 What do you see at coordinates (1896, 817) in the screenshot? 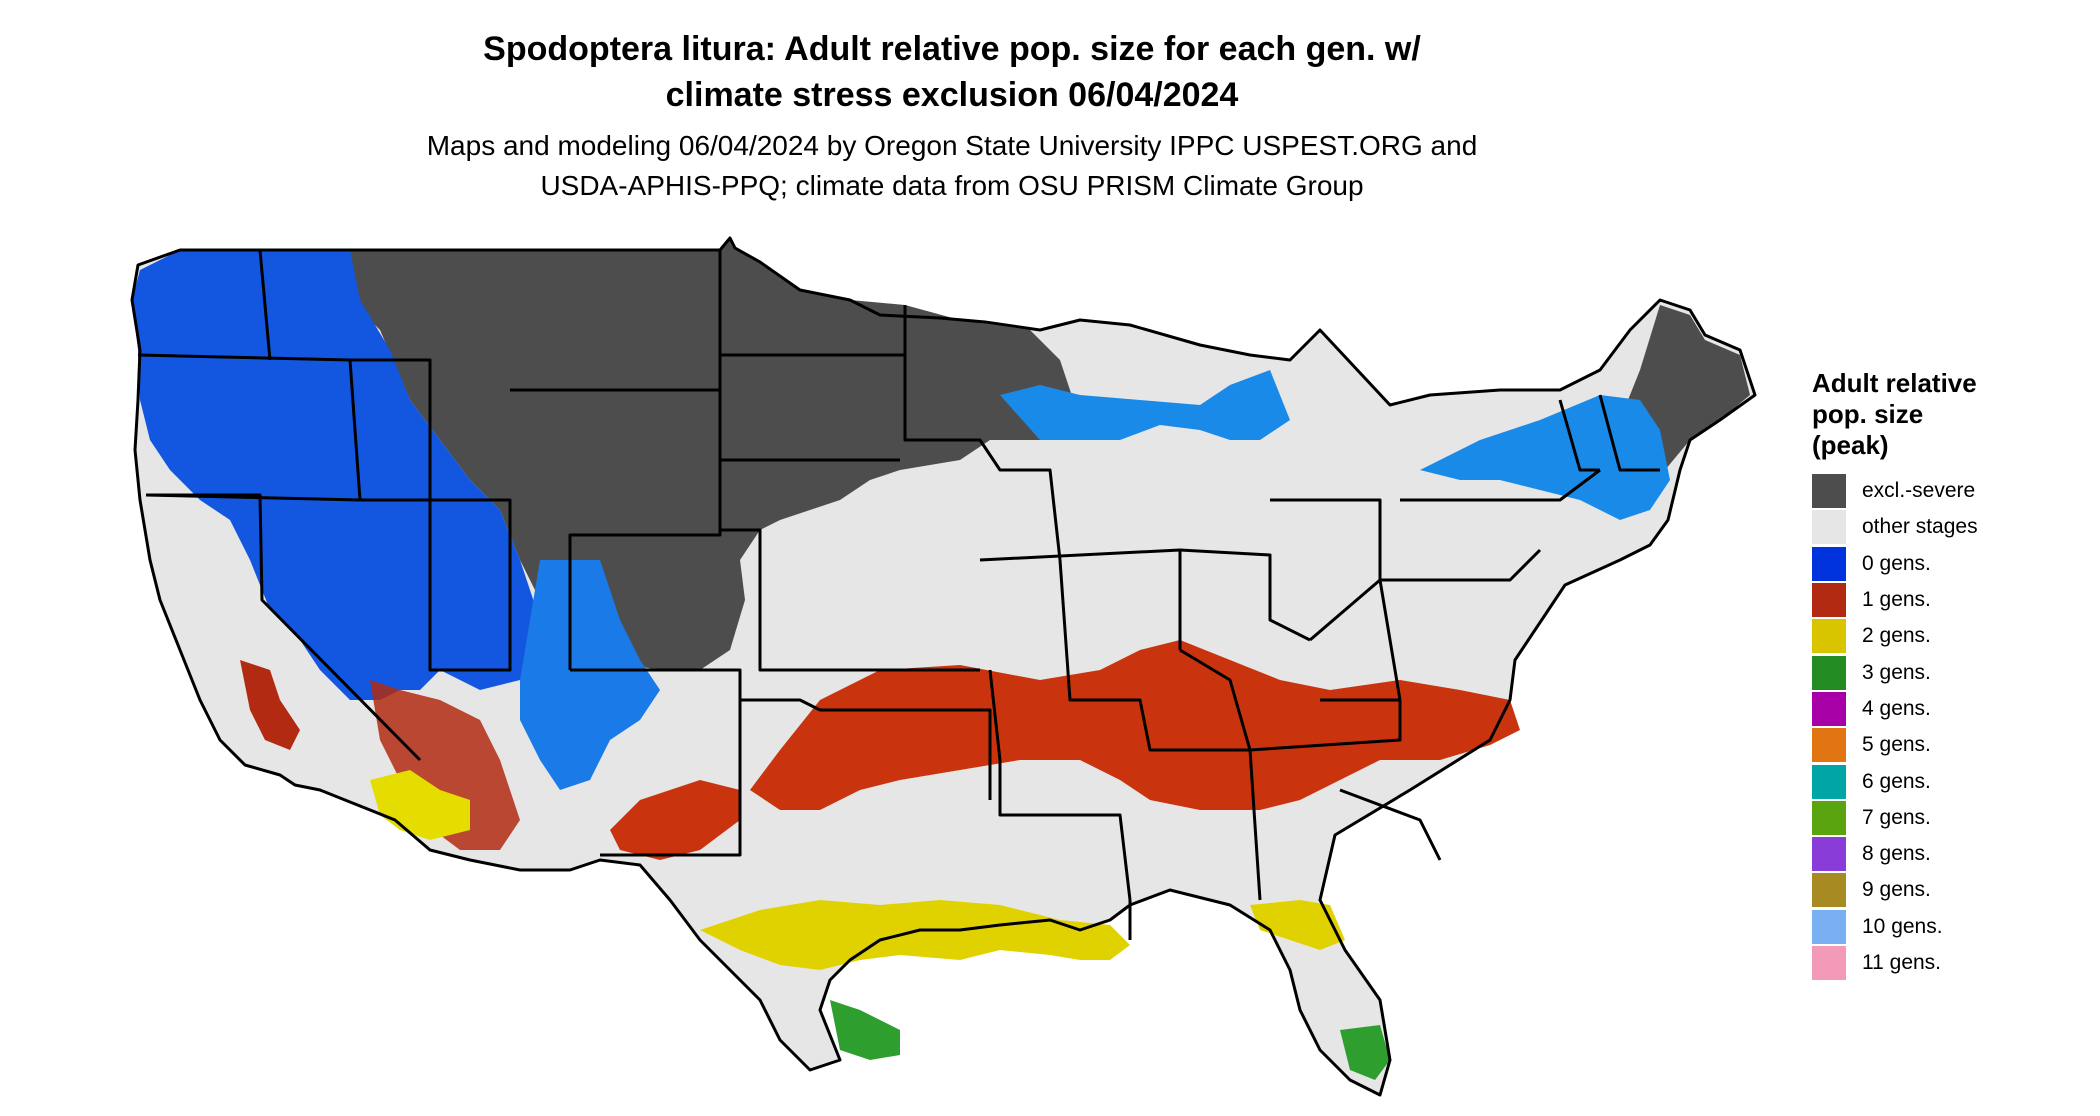
I see `legend-label: 7 gens.` at bounding box center [1896, 817].